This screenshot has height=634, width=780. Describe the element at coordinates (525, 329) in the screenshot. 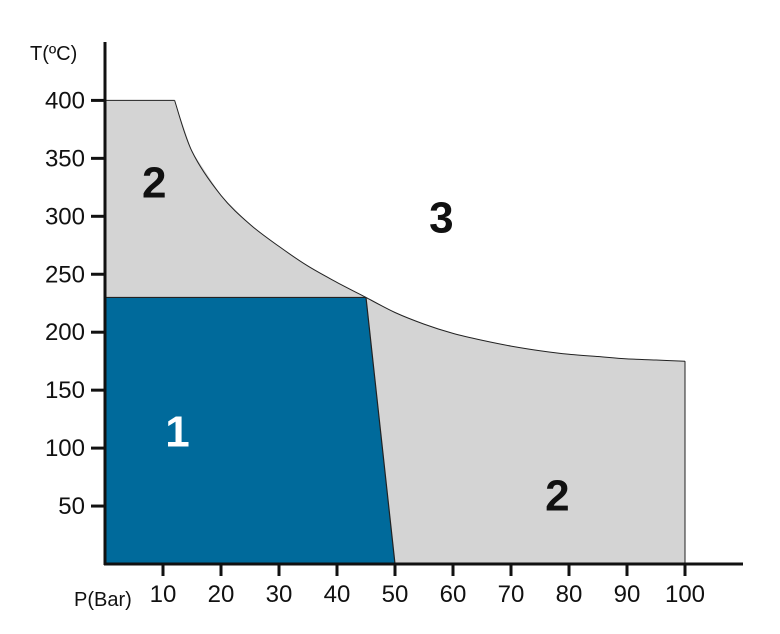

I see `lower-boundary-curve` at that location.